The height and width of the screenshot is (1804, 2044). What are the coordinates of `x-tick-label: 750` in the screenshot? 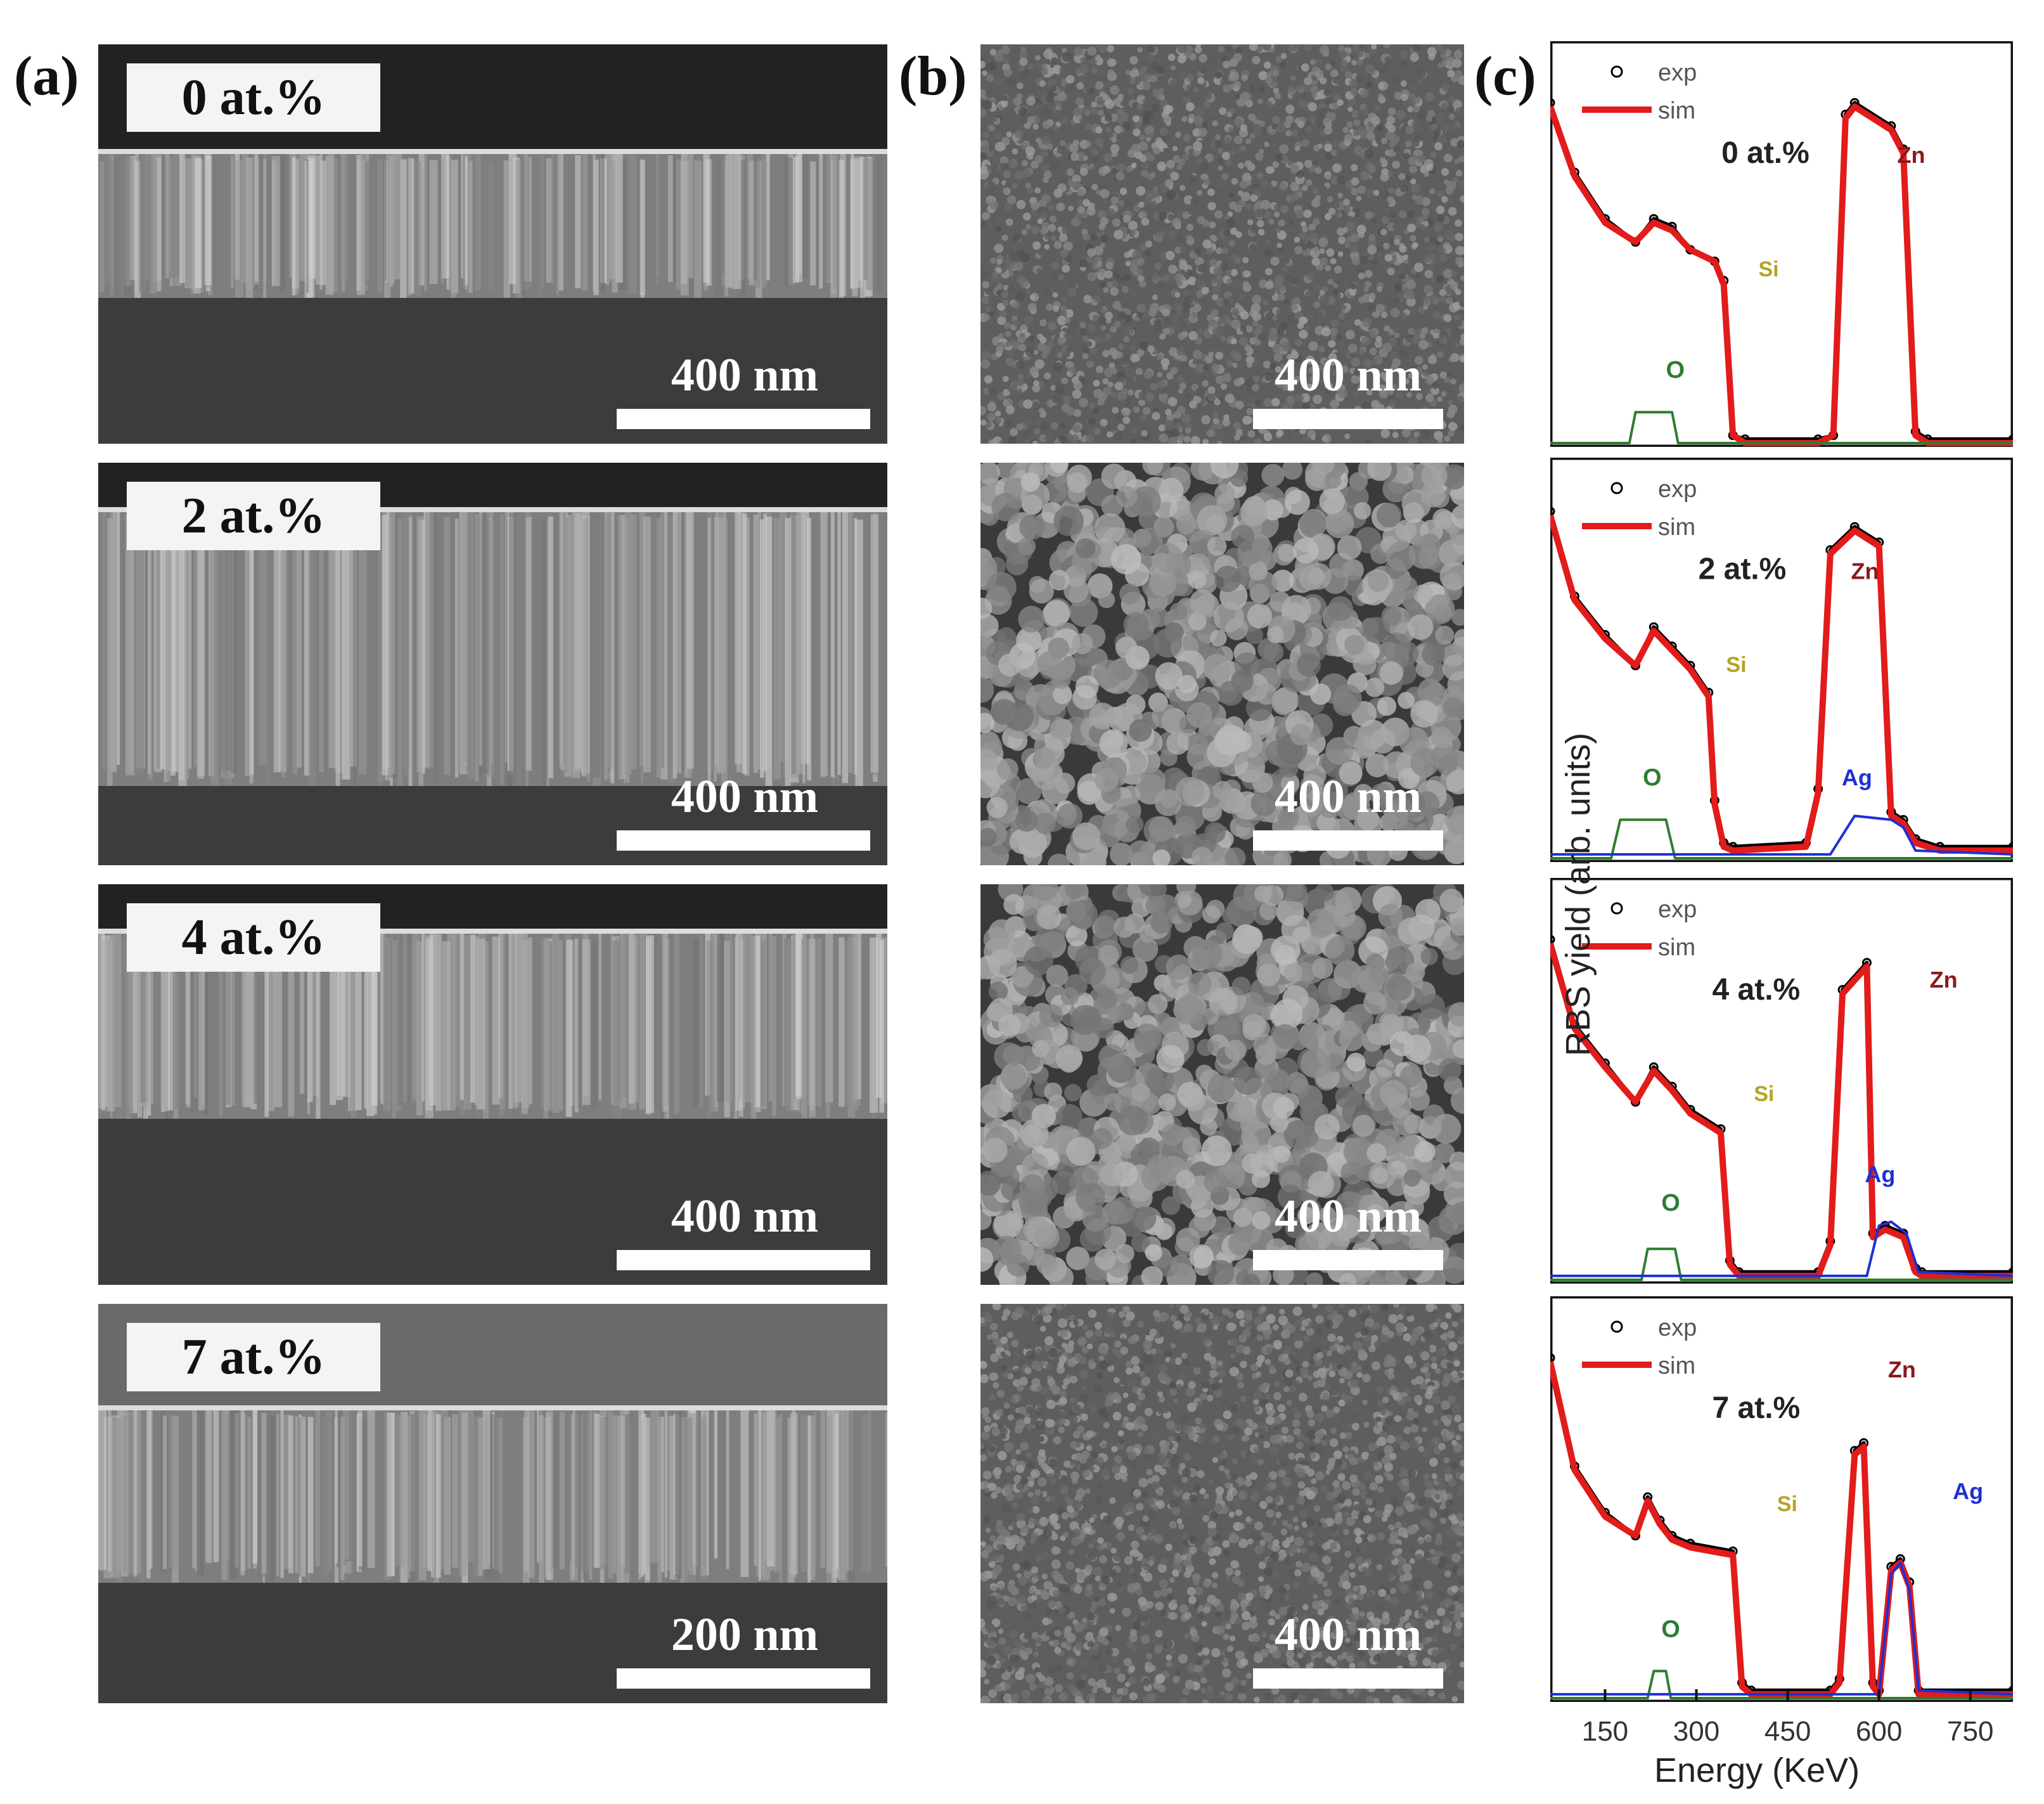 It's located at (1970, 1732).